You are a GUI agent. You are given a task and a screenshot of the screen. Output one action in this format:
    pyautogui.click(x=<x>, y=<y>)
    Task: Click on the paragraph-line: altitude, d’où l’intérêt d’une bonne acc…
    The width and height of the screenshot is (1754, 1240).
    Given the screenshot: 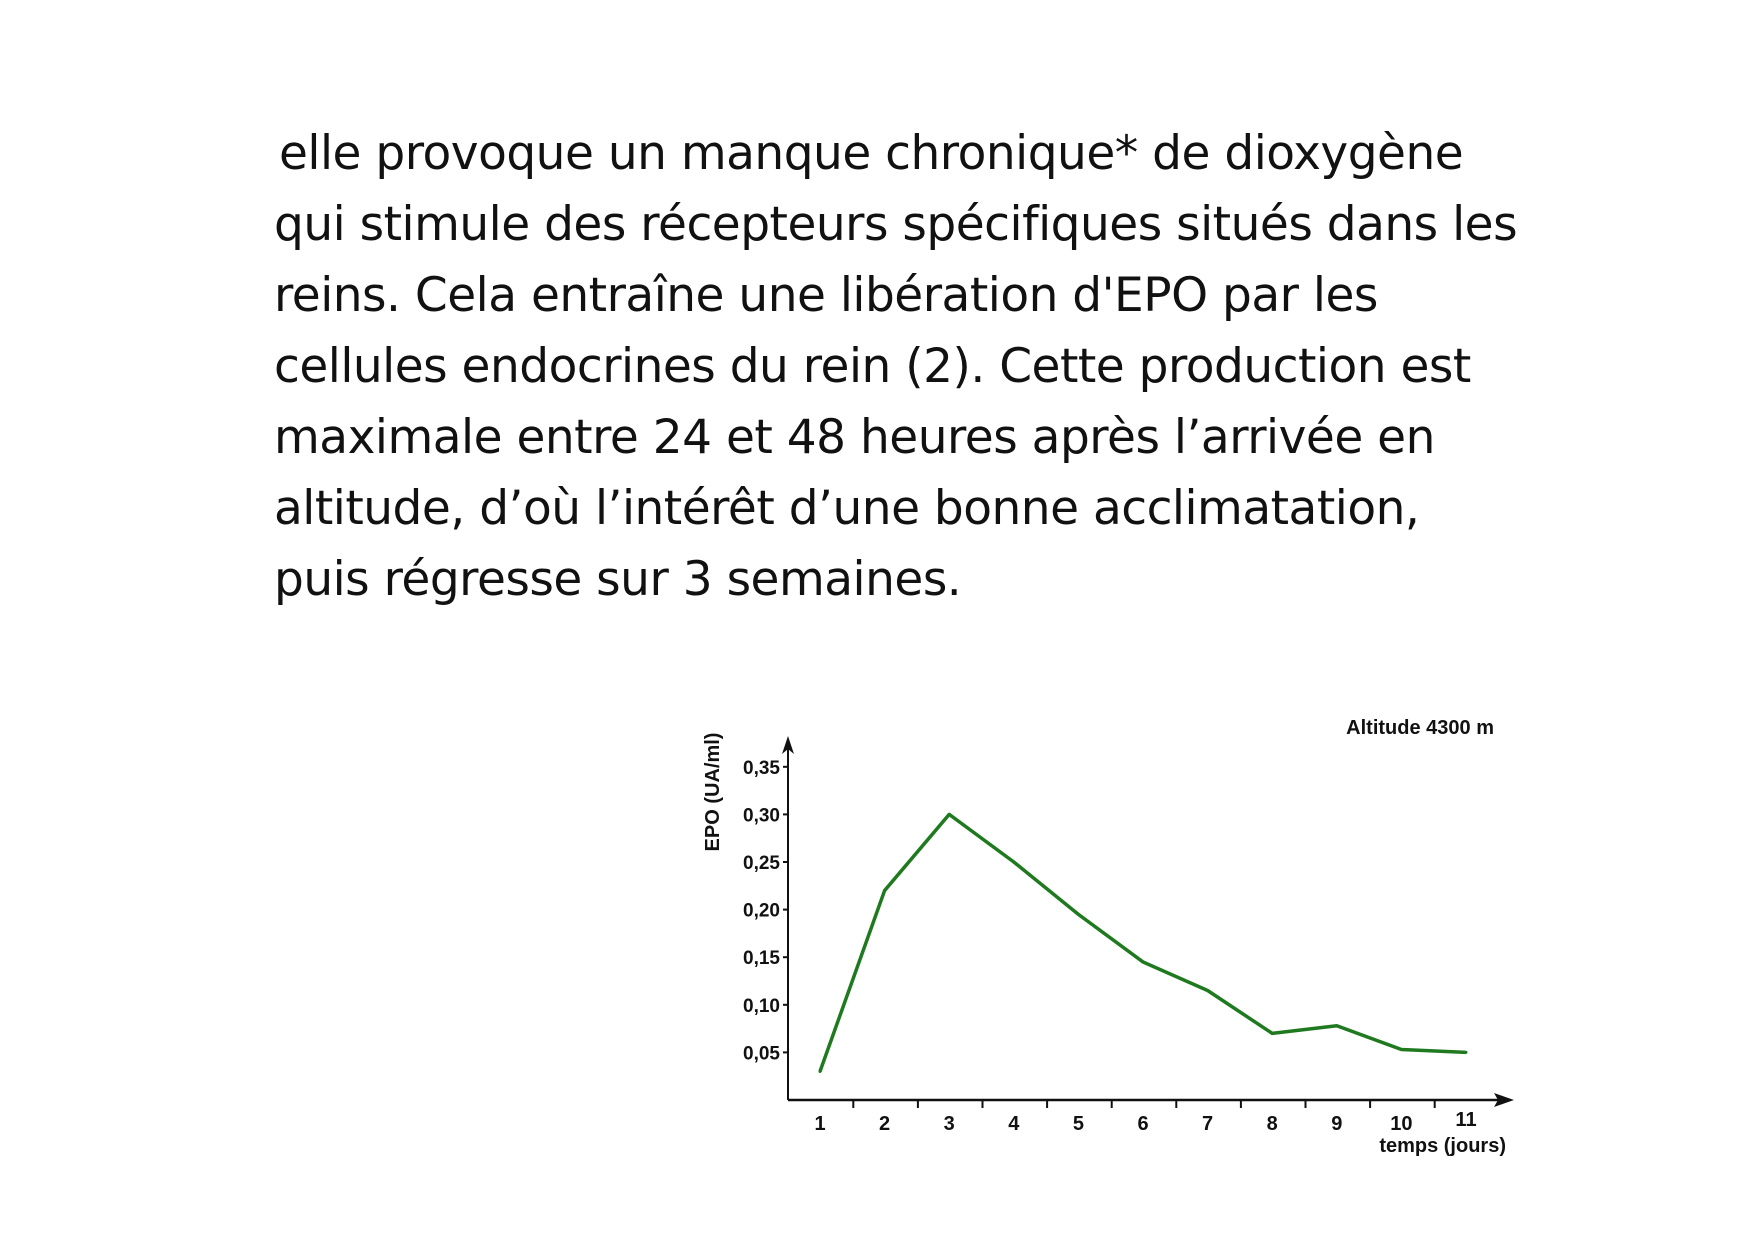 What is the action you would take?
    pyautogui.click(x=847, y=508)
    